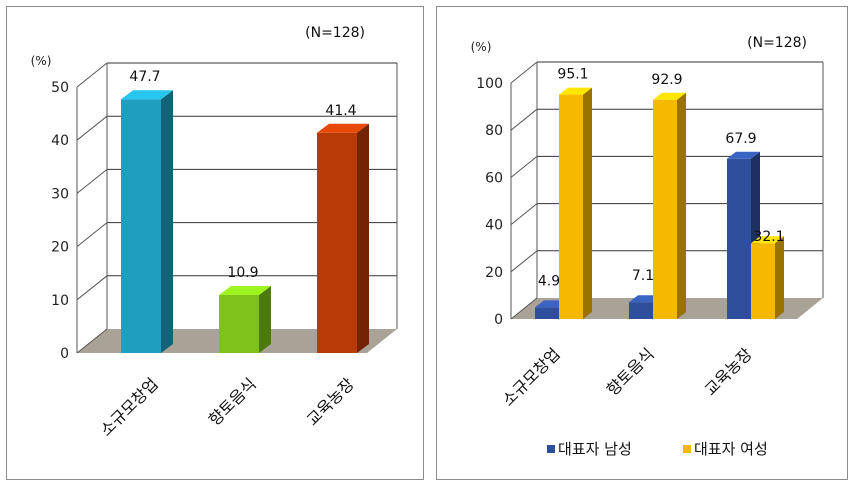 Image resolution: width=854 pixels, height=487 pixels. Describe the element at coordinates (572, 75) in the screenshot. I see `data-label: 95.1` at that location.